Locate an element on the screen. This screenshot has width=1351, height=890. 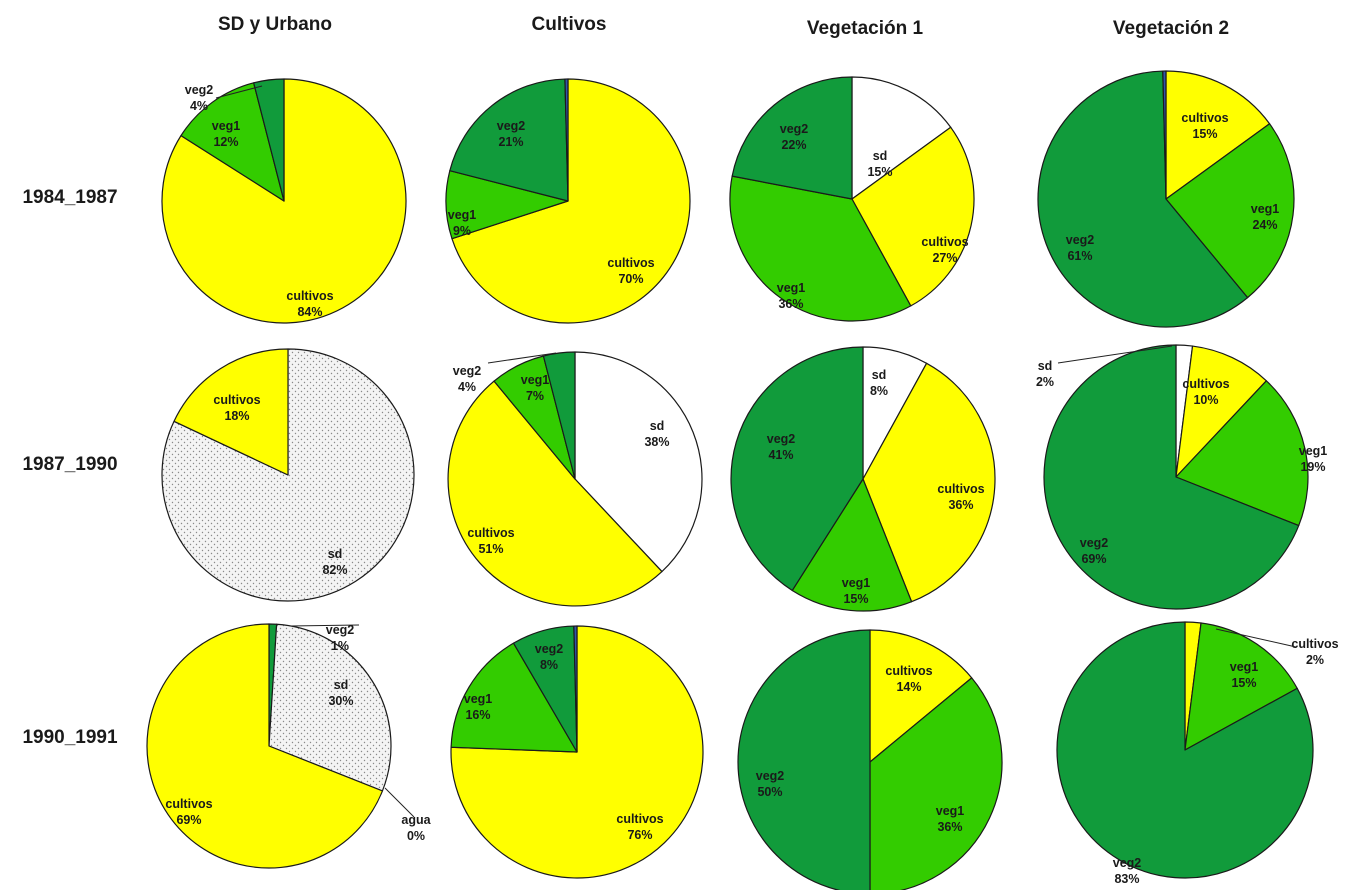
column-title-vegetacion-2: Vegetación 2 is located at coordinates (1171, 28).